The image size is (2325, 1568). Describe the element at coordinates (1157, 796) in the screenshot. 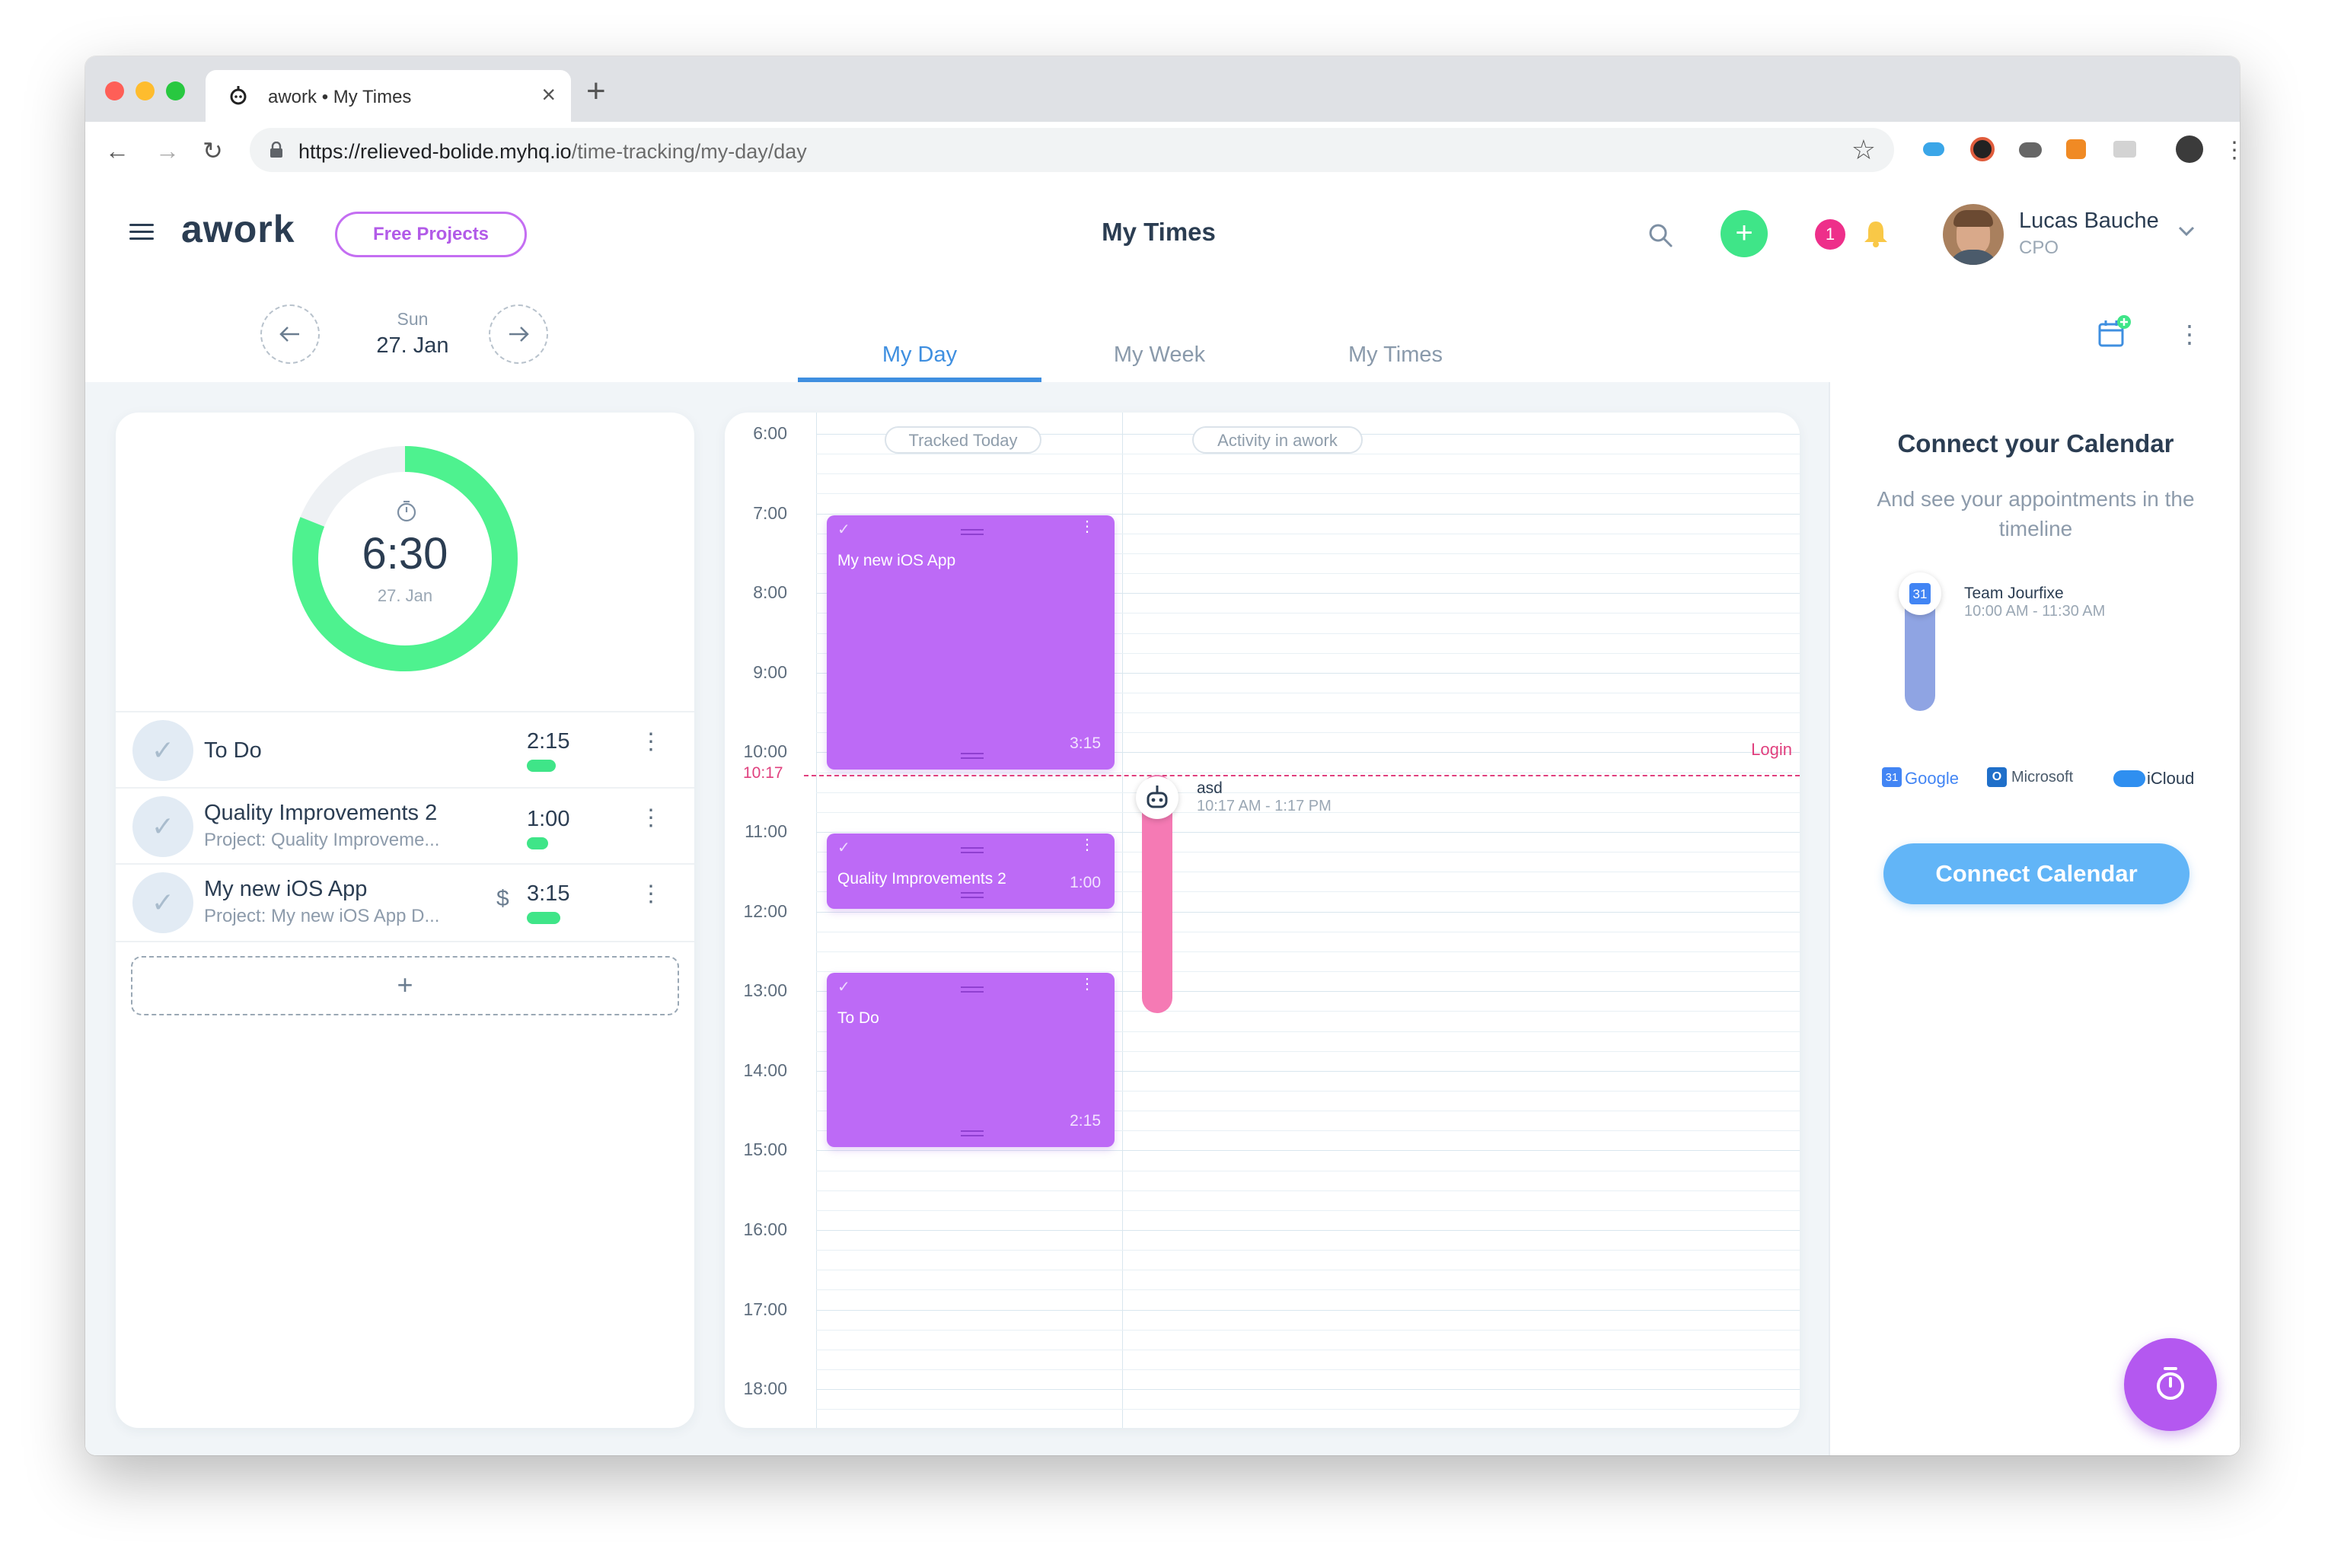

I see `robot-icon` at that location.